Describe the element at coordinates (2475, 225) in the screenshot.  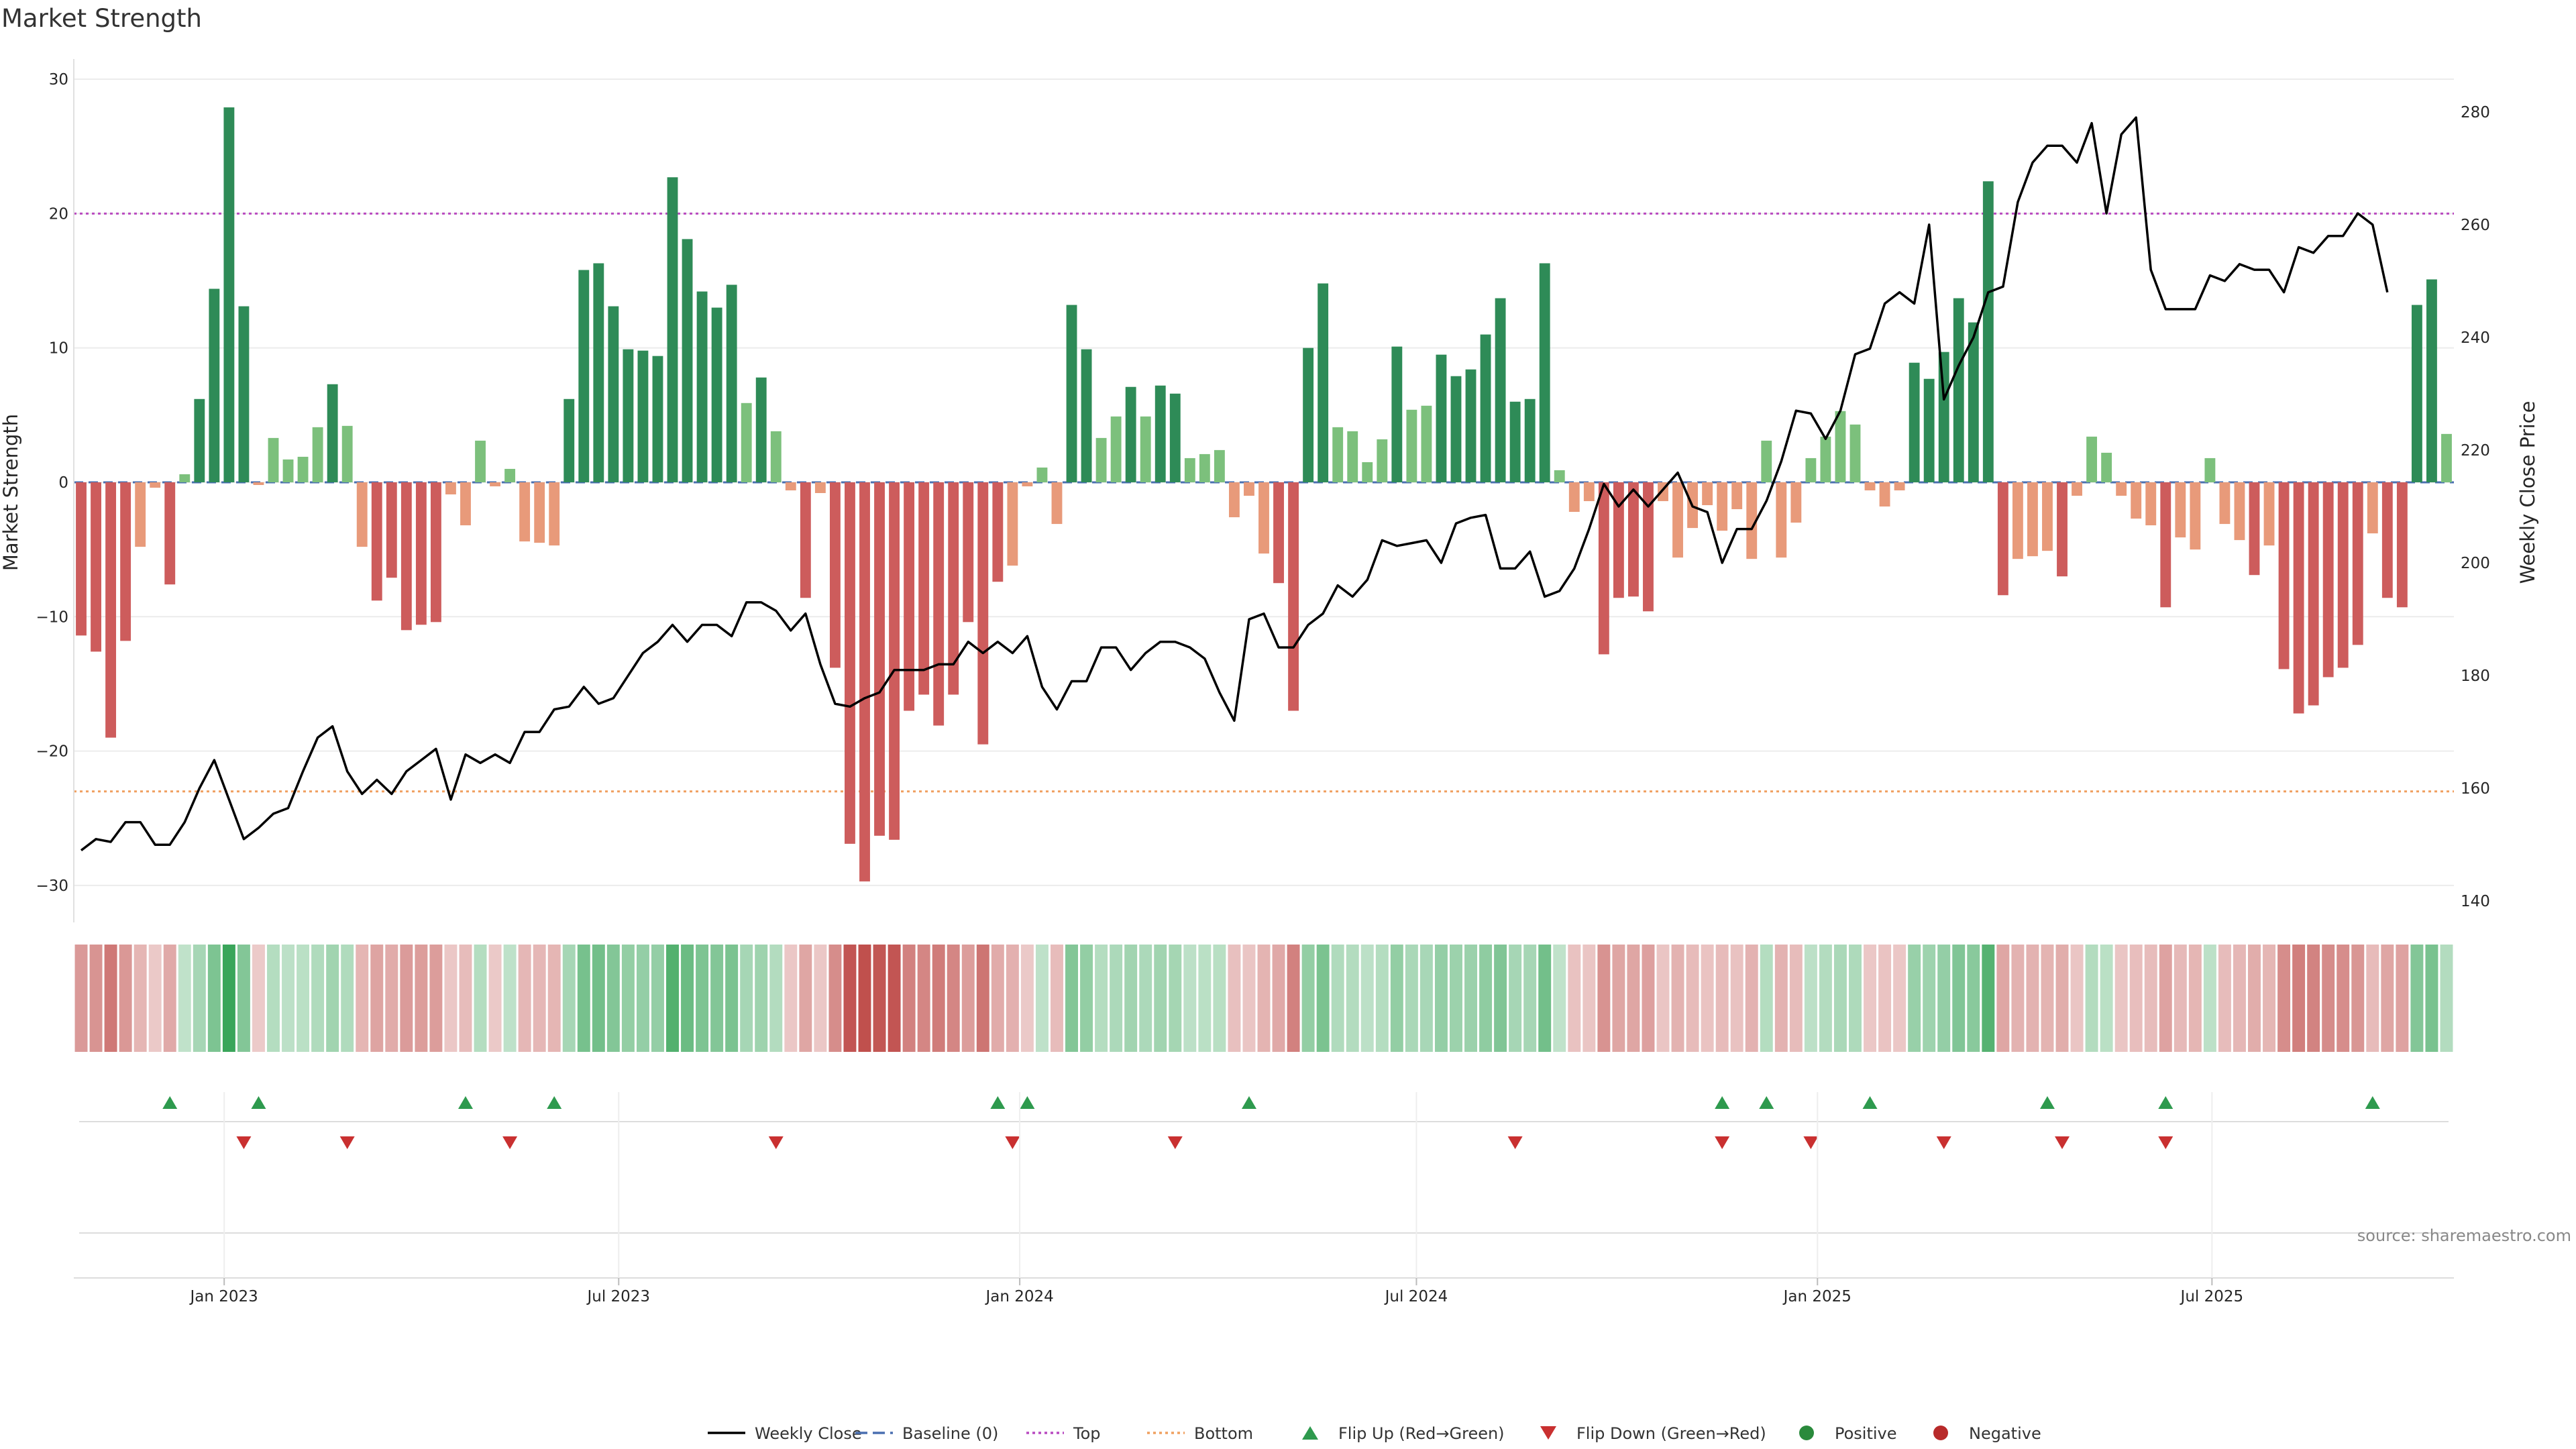
I see `y2-tick-label: 260` at that location.